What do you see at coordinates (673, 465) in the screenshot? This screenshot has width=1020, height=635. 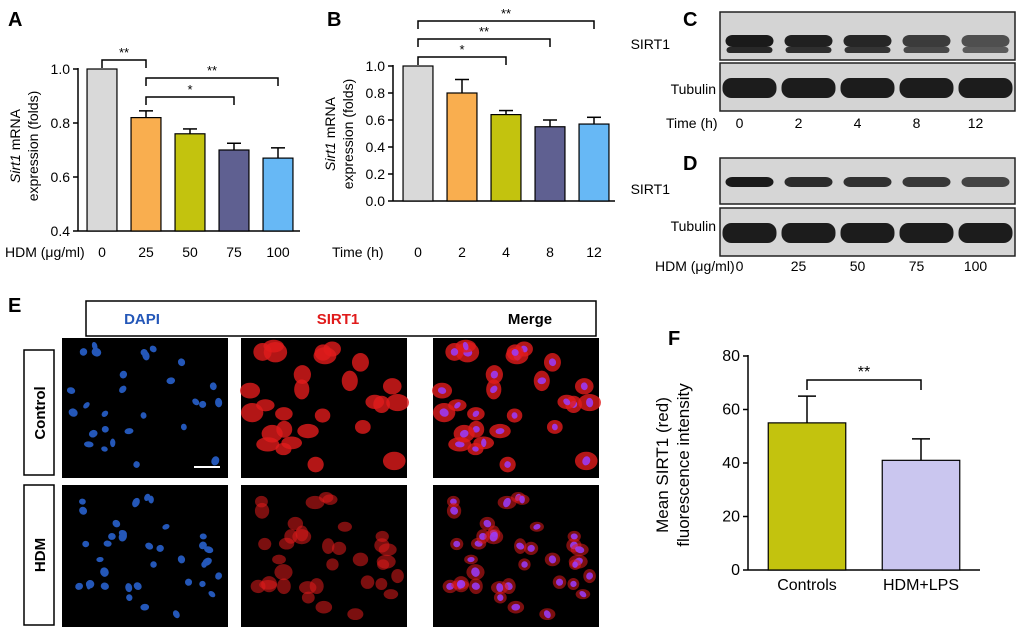 I see `chart-f-ylabel: Mean SIRT1 (red) fluorescence intensity` at bounding box center [673, 465].